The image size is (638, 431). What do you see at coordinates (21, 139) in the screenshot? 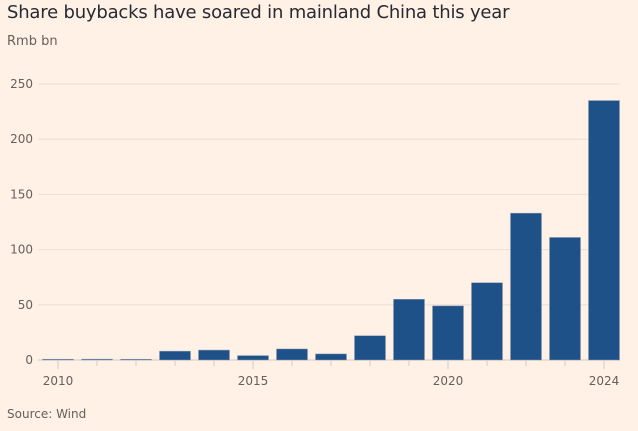
I see `y-tick-label: 200` at bounding box center [21, 139].